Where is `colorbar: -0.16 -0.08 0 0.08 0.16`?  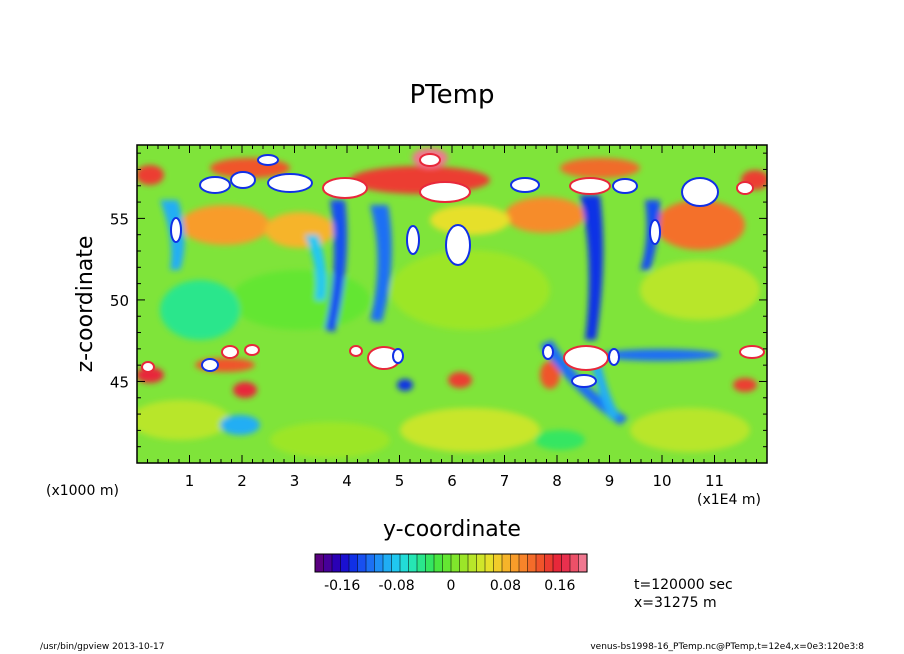 colorbar: -0.16 -0.08 0 0.08 0.16 is located at coordinates (451, 573).